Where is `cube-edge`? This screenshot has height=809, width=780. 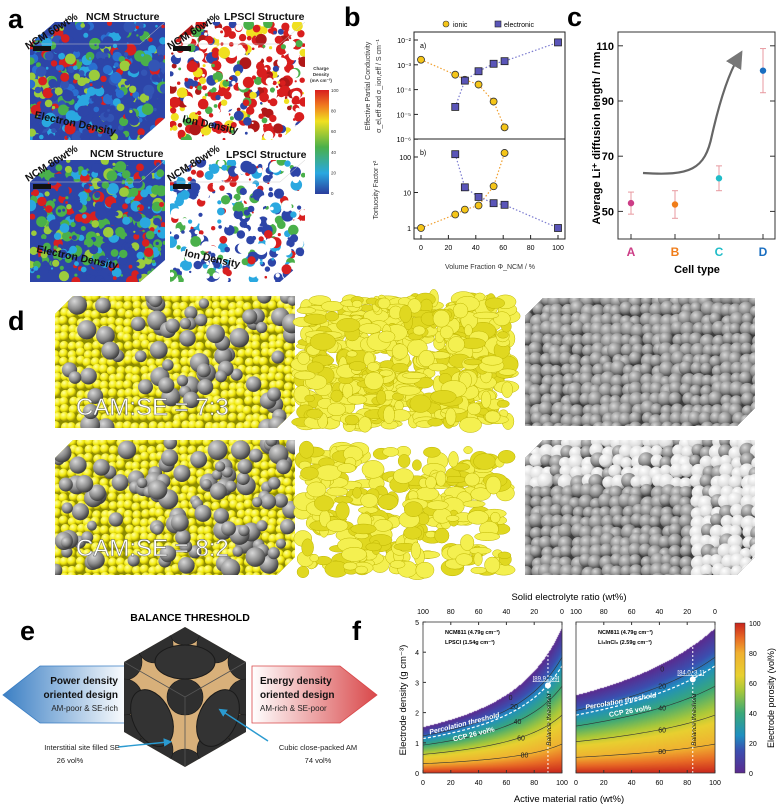 cube-edge is located at coordinates (237, 33).